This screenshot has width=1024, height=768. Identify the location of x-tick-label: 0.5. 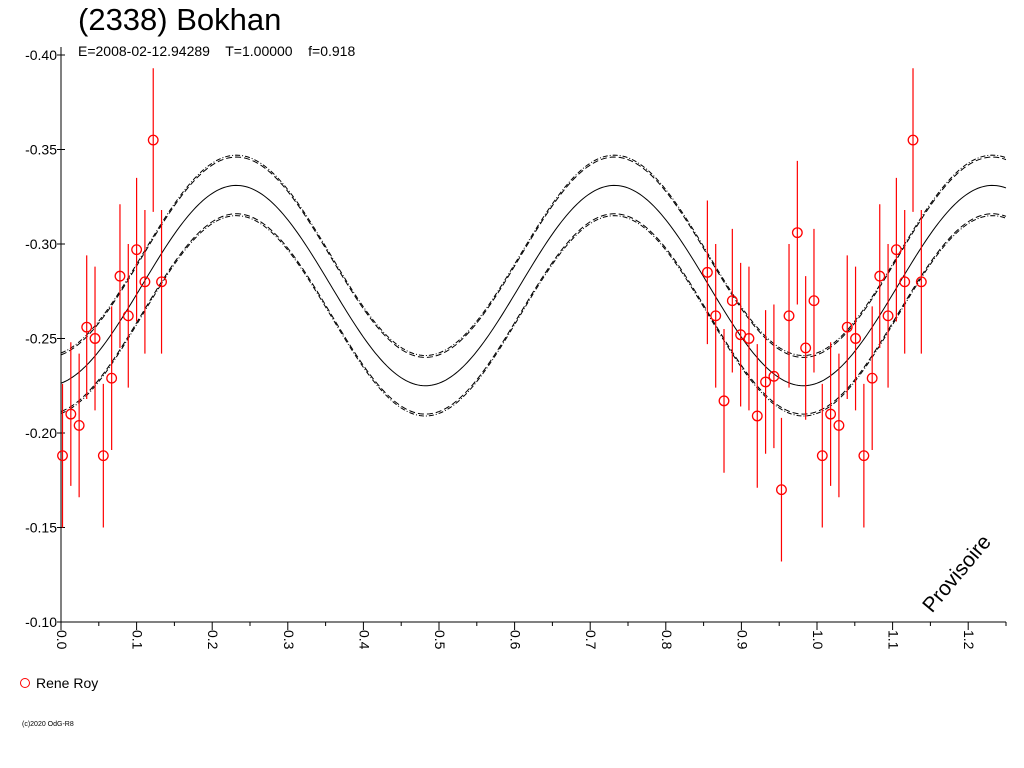
(440, 640).